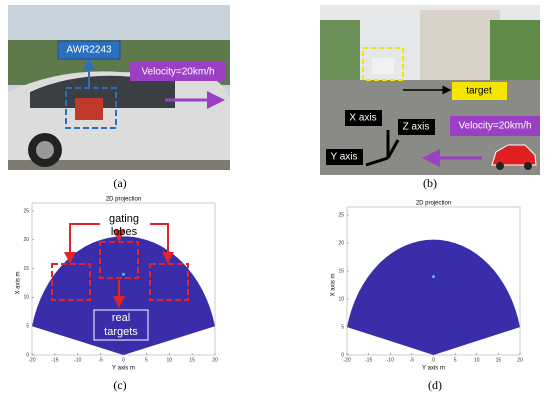 The width and height of the screenshot is (550, 398). What do you see at coordinates (430, 183) in the screenshot?
I see `panel-label: (b)` at bounding box center [430, 183].